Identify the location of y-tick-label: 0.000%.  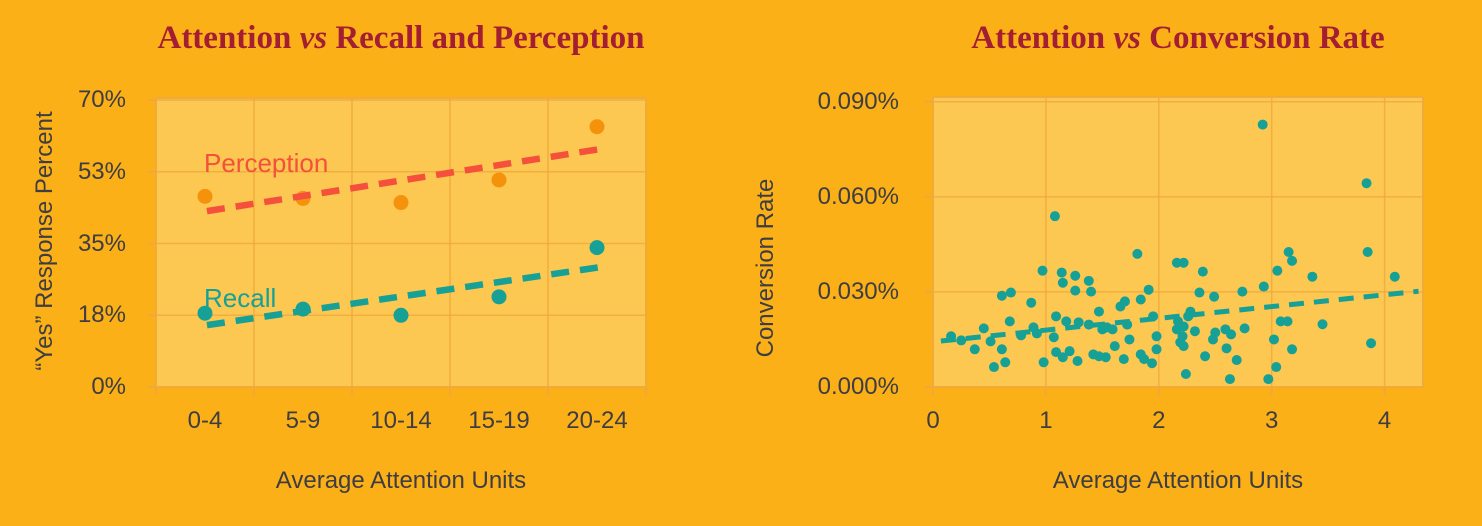
(858, 386).